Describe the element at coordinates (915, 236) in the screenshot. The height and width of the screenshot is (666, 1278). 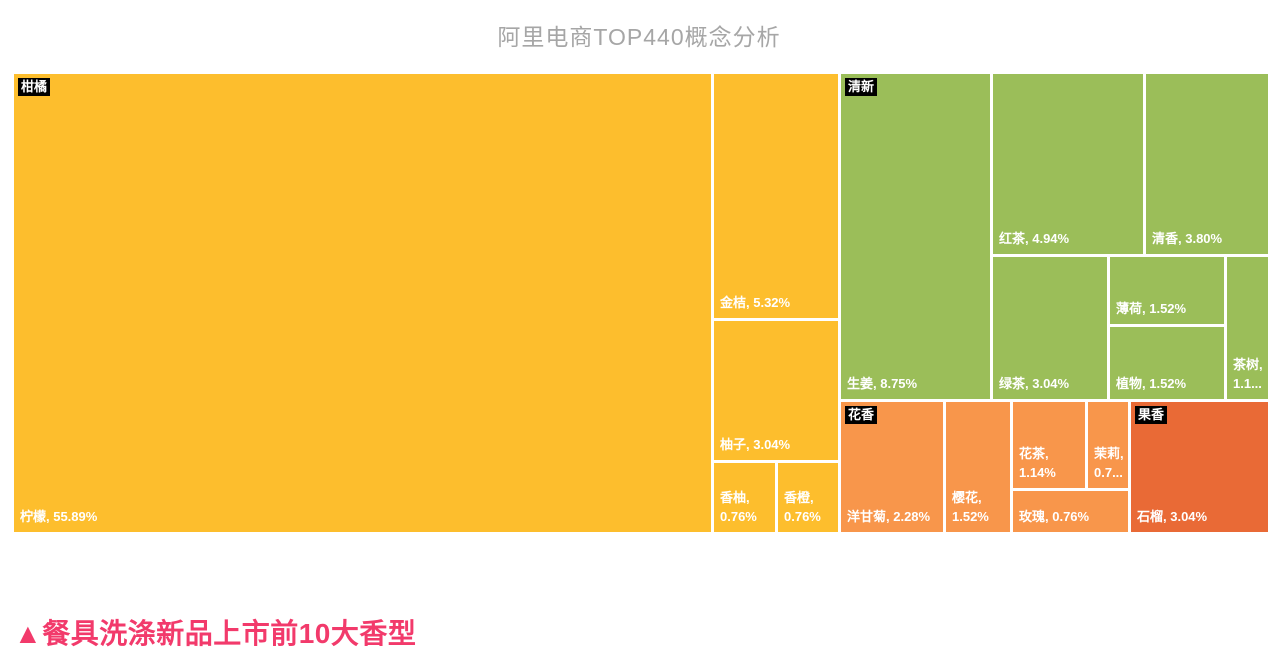
I see `treemap-cell-ginger: 清新 生姜, 8.75%` at that location.